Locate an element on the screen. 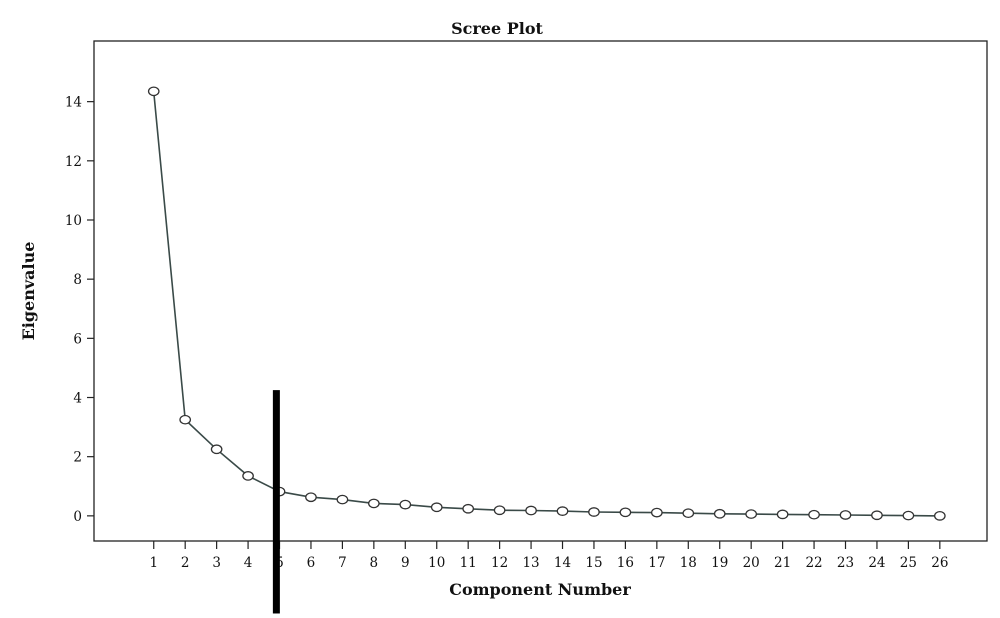 The image size is (1000, 618). chart-title: Scree Plot is located at coordinates (497, 28).